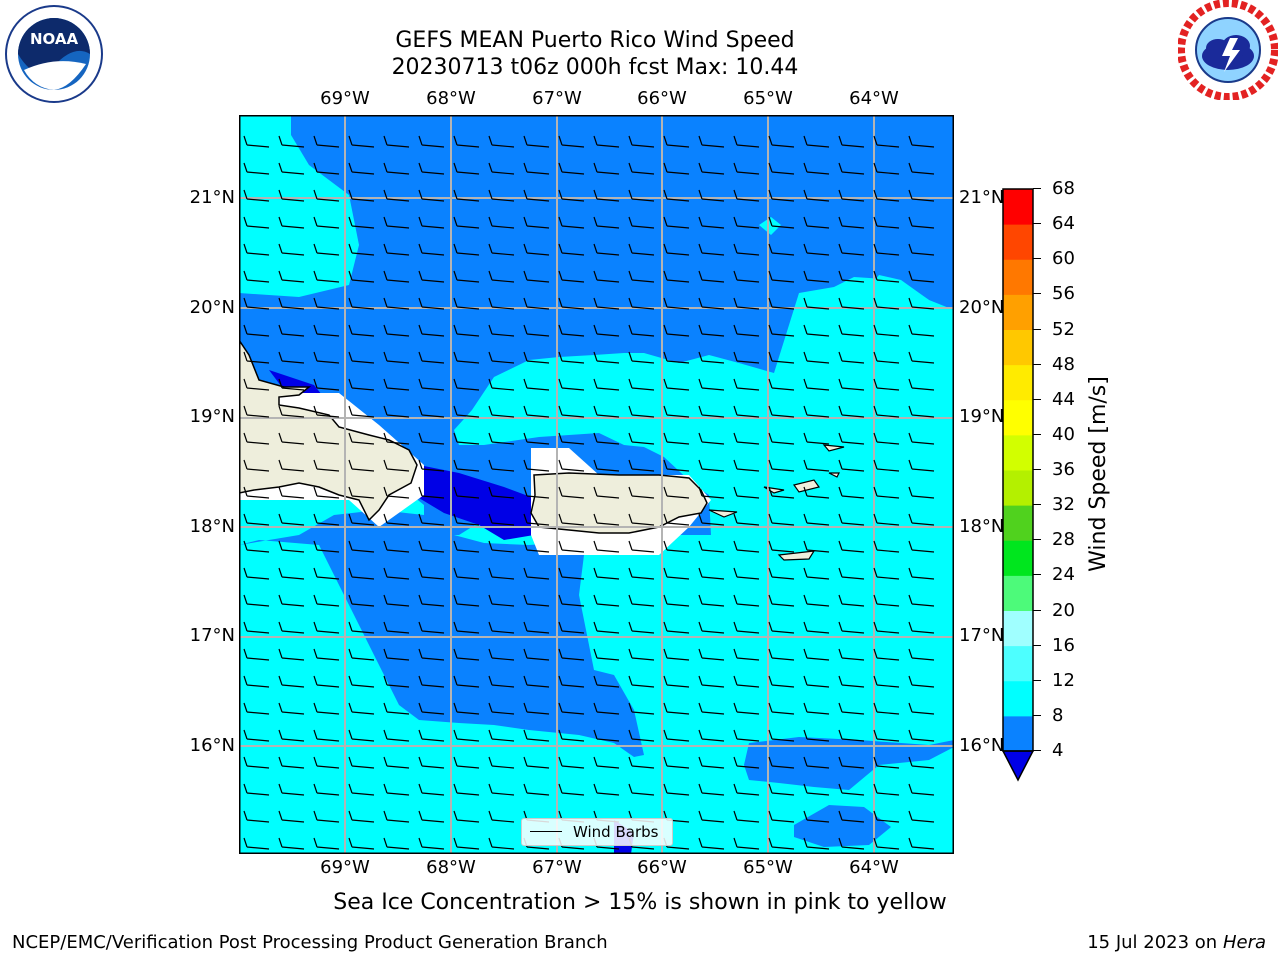  I want to click on contour-spot-north, so click(770, 226).